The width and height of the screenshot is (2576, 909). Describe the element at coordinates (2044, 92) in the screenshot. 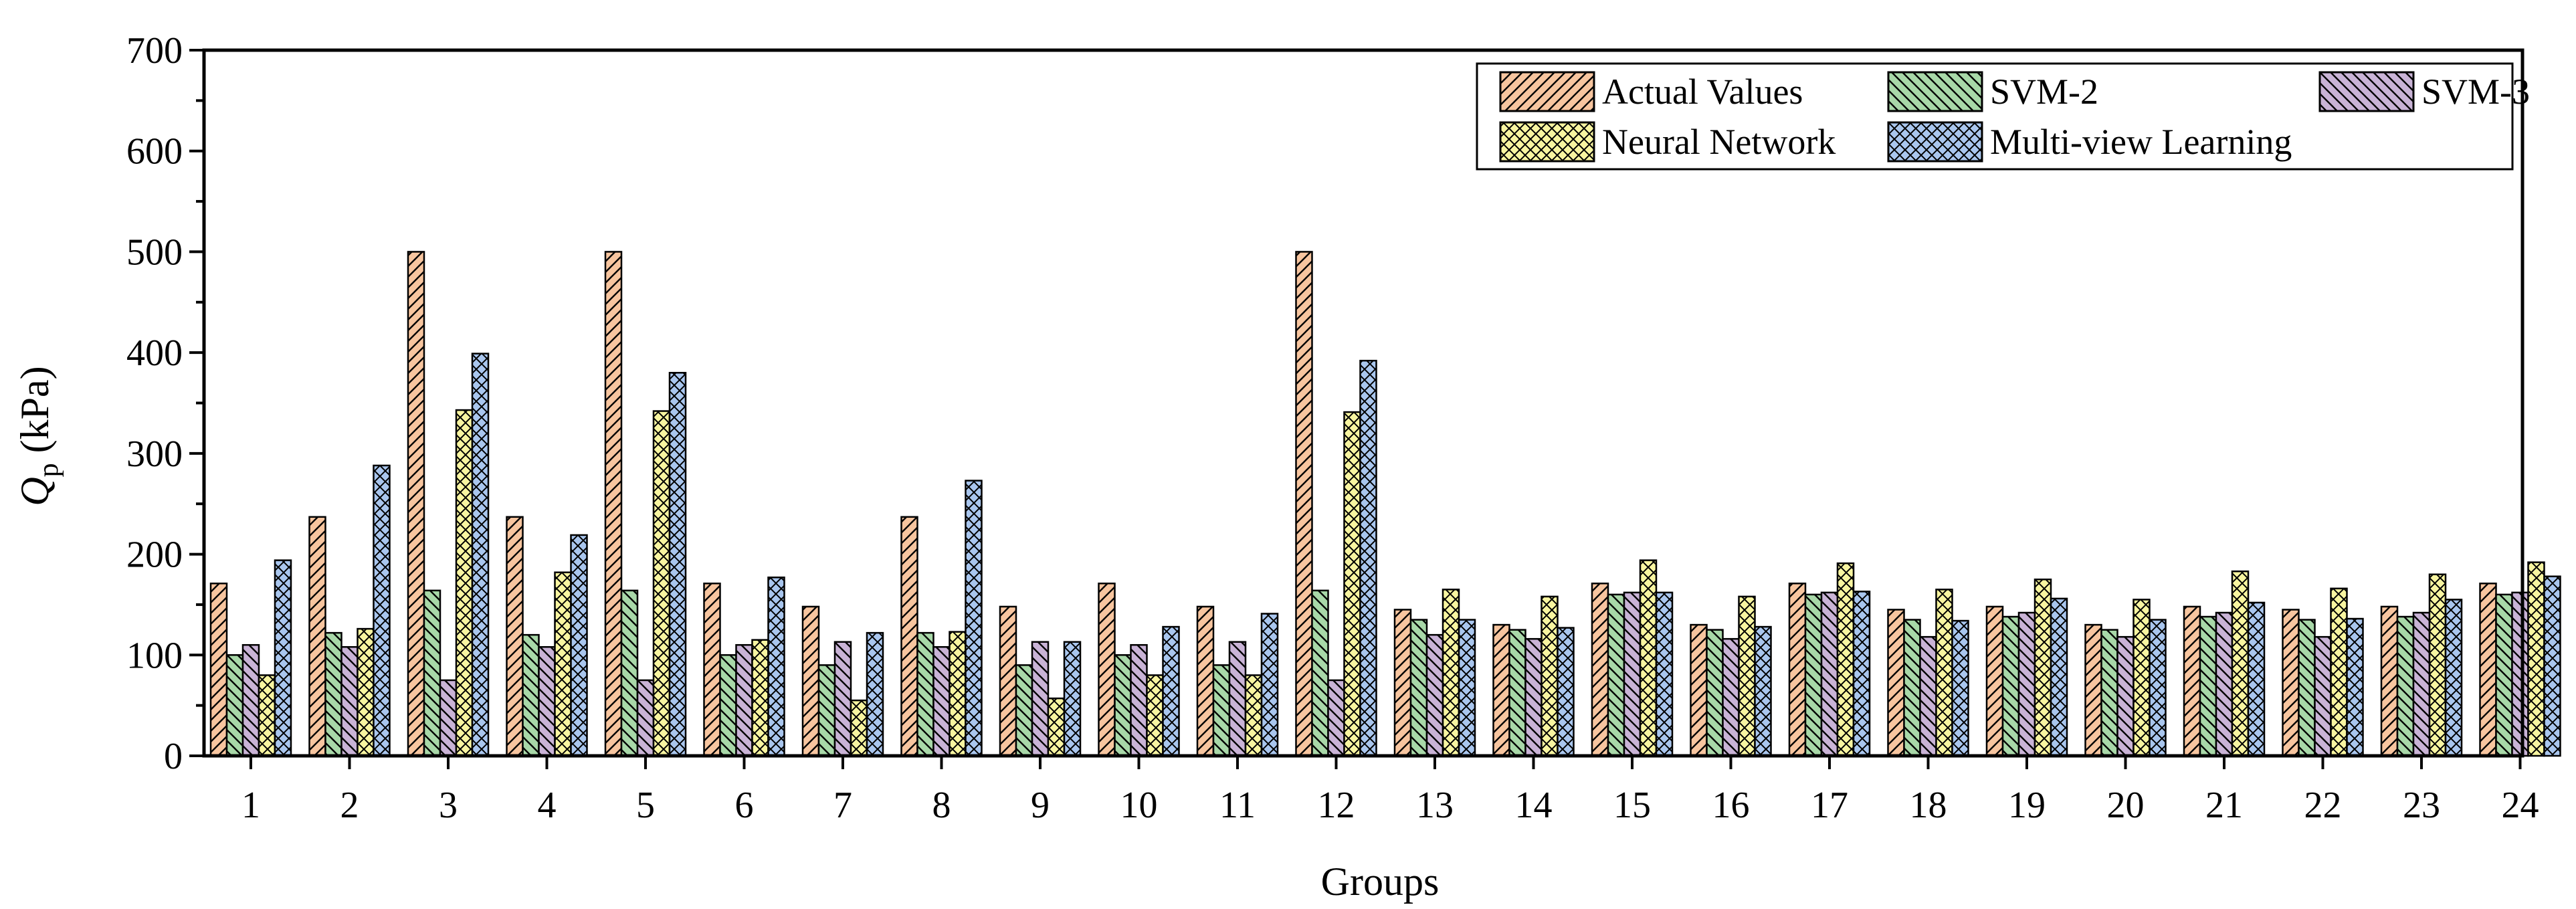

I see `legend-label: SVM-2` at that location.